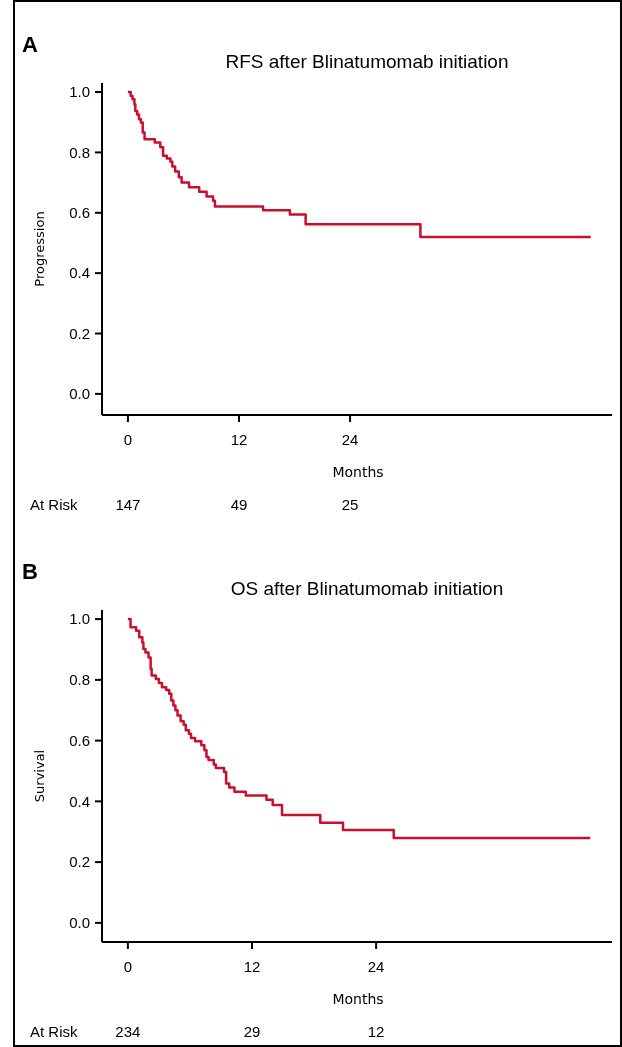 This screenshot has width=622, height=1047. What do you see at coordinates (252, 1031) in the screenshot?
I see `text: 29` at bounding box center [252, 1031].